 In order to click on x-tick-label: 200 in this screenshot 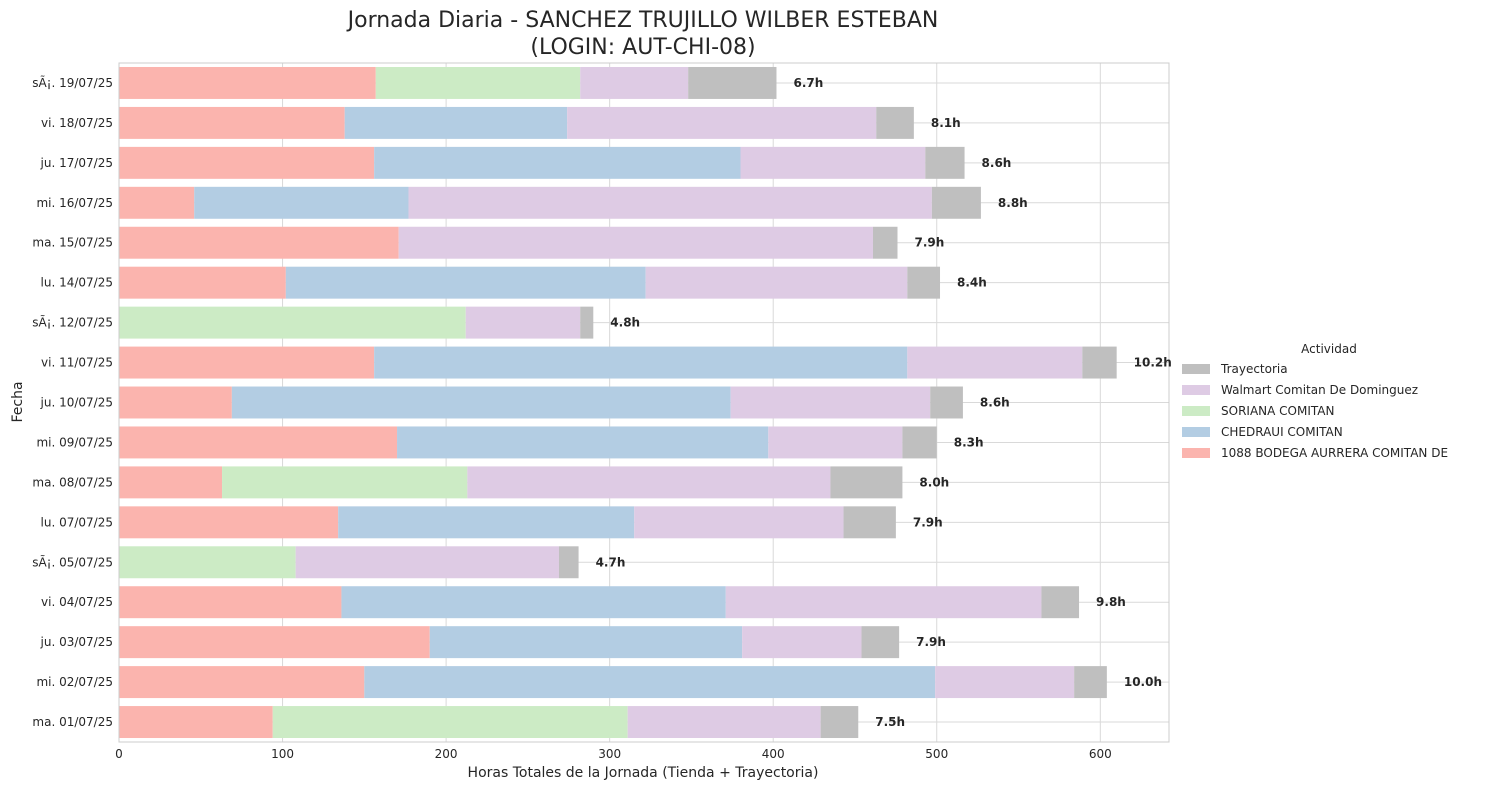, I will do `click(446, 754)`.